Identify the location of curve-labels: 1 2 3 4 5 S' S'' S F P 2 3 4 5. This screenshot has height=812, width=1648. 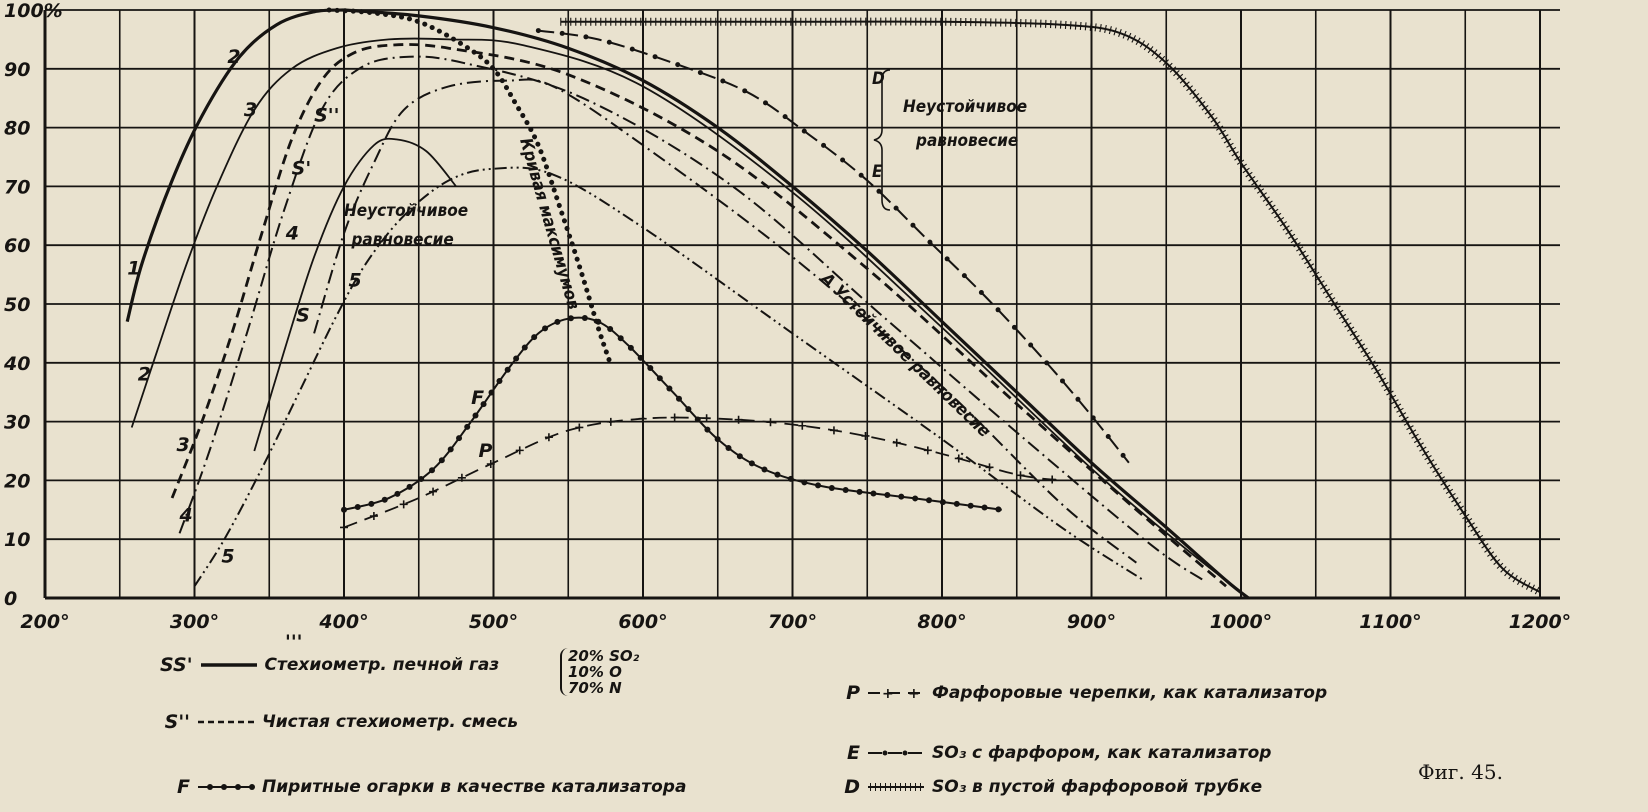
(309, 307).